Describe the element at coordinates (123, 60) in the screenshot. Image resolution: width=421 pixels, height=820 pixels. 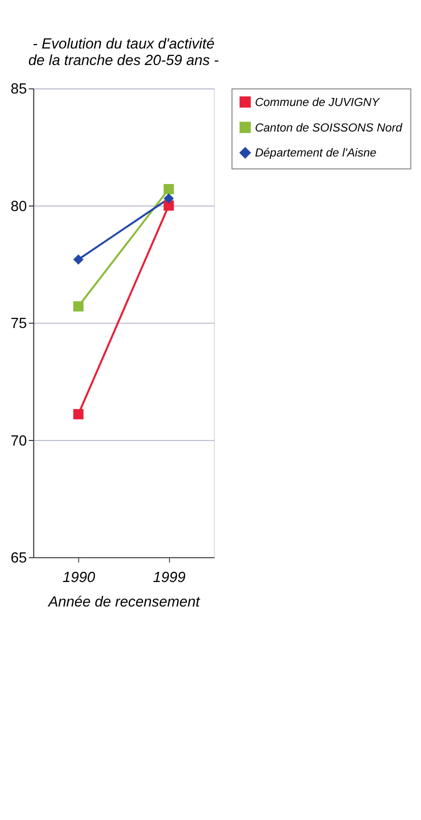
I see `text: de la tranche des 20-59 ans -` at that location.